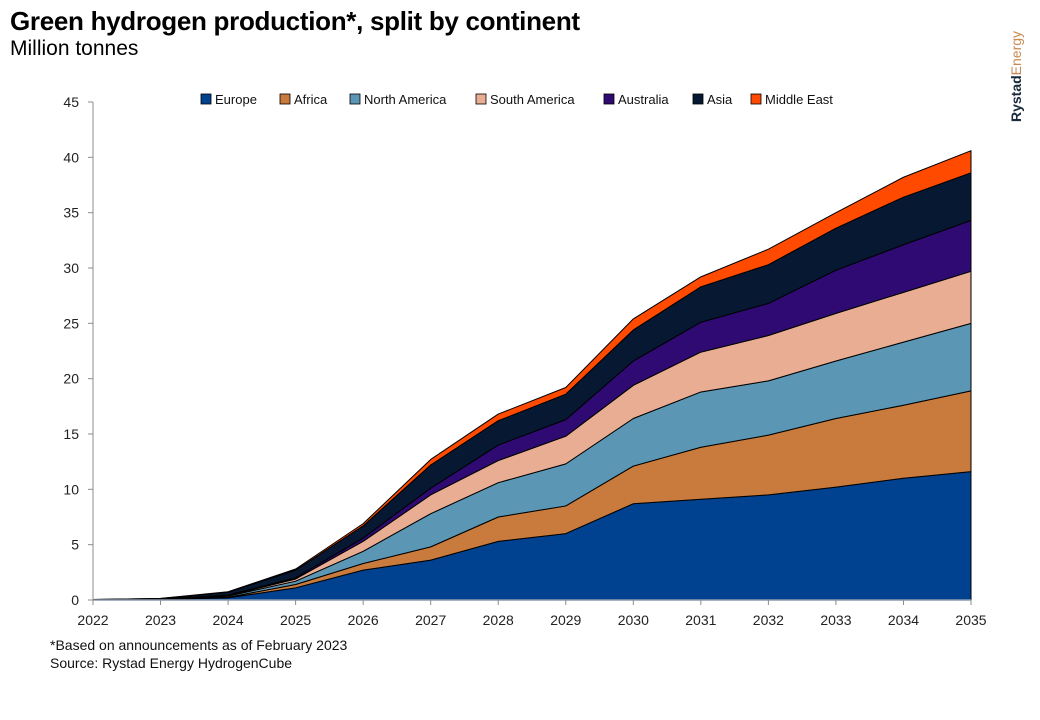  I want to click on legend-item-australia: Australia, so click(636, 99).